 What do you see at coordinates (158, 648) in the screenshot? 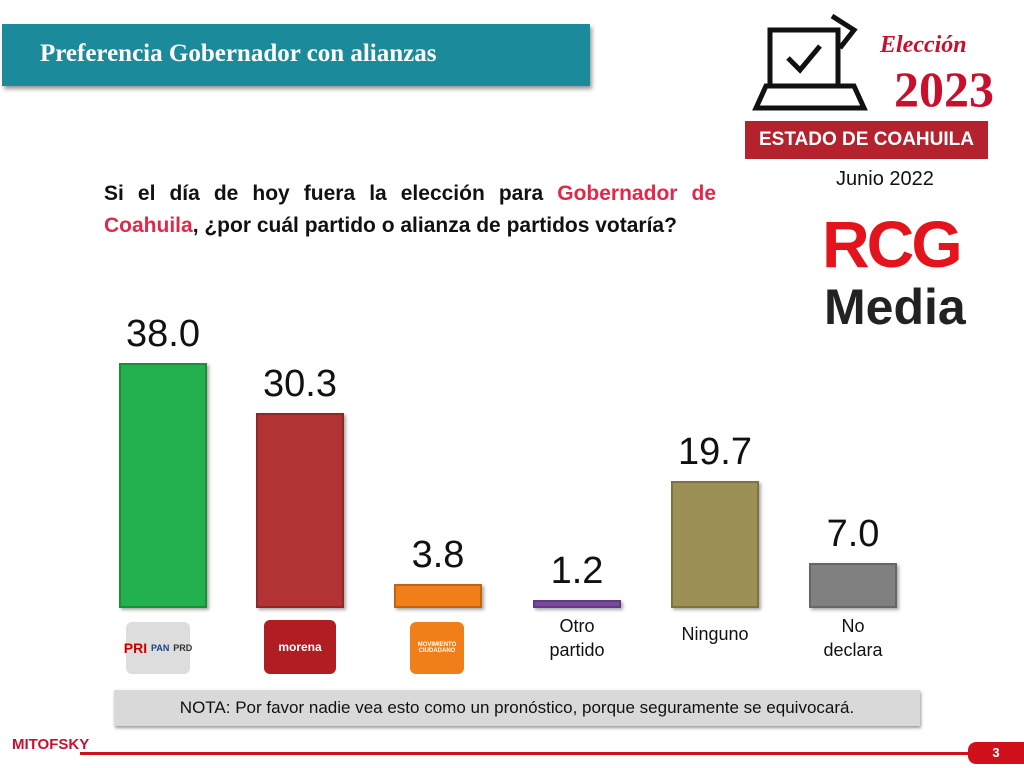
I see `pri-pan-prd-logo: PRI PAN PRD` at bounding box center [158, 648].